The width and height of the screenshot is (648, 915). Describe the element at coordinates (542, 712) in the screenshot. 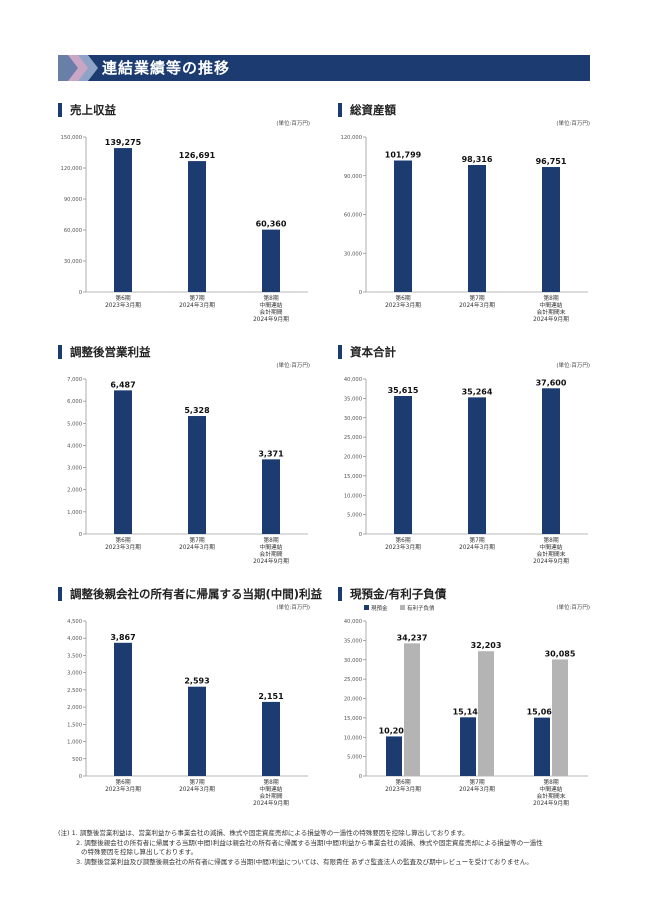

I see `data-label: 15,067` at that location.